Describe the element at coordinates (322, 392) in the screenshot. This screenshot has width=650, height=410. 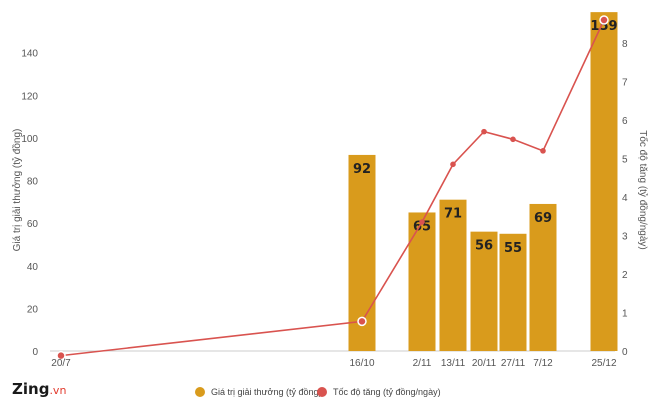
I see `legend-line-swatch` at that location.